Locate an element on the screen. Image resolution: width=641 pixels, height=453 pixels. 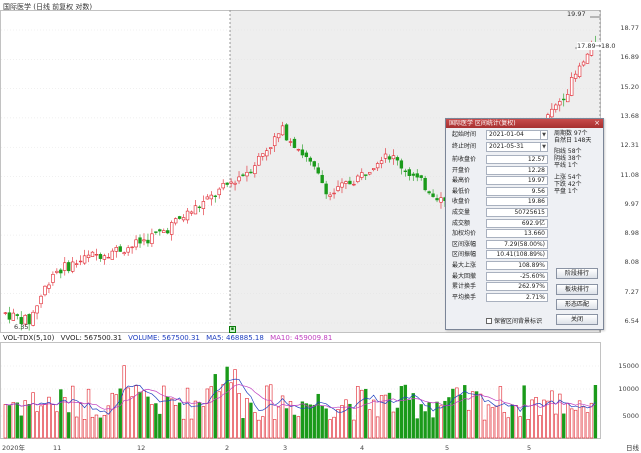
field-label: 最大上涨 is located at coordinates (464, 265).